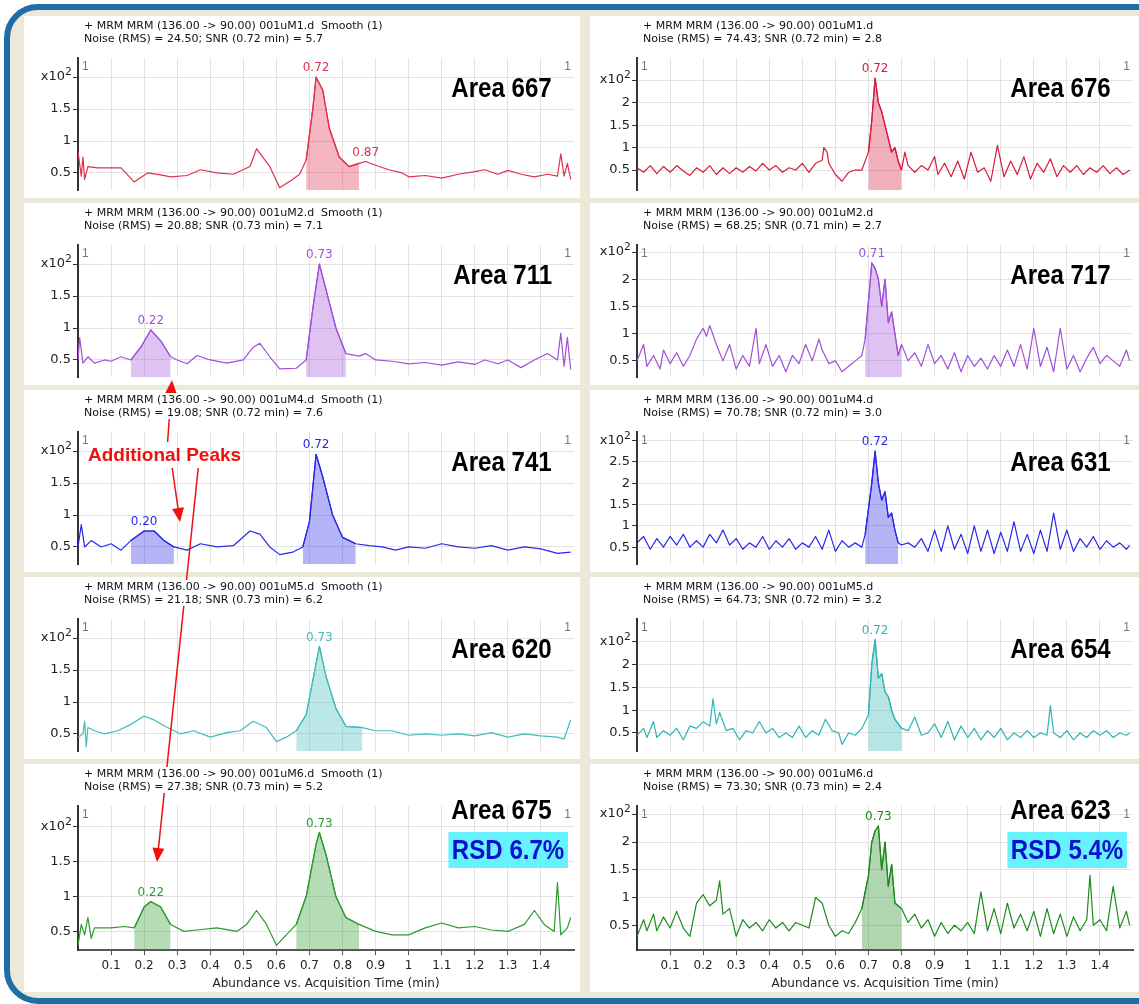  What do you see at coordinates (233, 25) in the screenshot?
I see `chart-title: + MRM MRM (136.00 -> 90.00) 001uM1.d Smooth (1)` at bounding box center [233, 25].